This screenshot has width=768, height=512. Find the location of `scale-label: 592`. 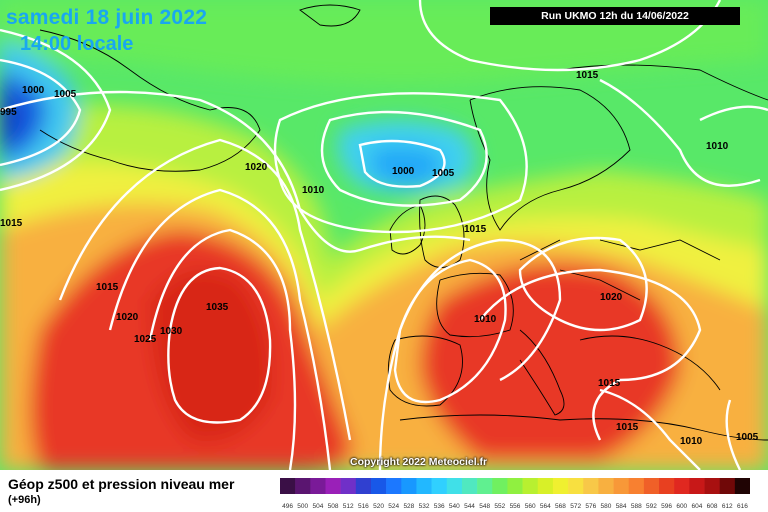

scale-label: 592 is located at coordinates (651, 506).